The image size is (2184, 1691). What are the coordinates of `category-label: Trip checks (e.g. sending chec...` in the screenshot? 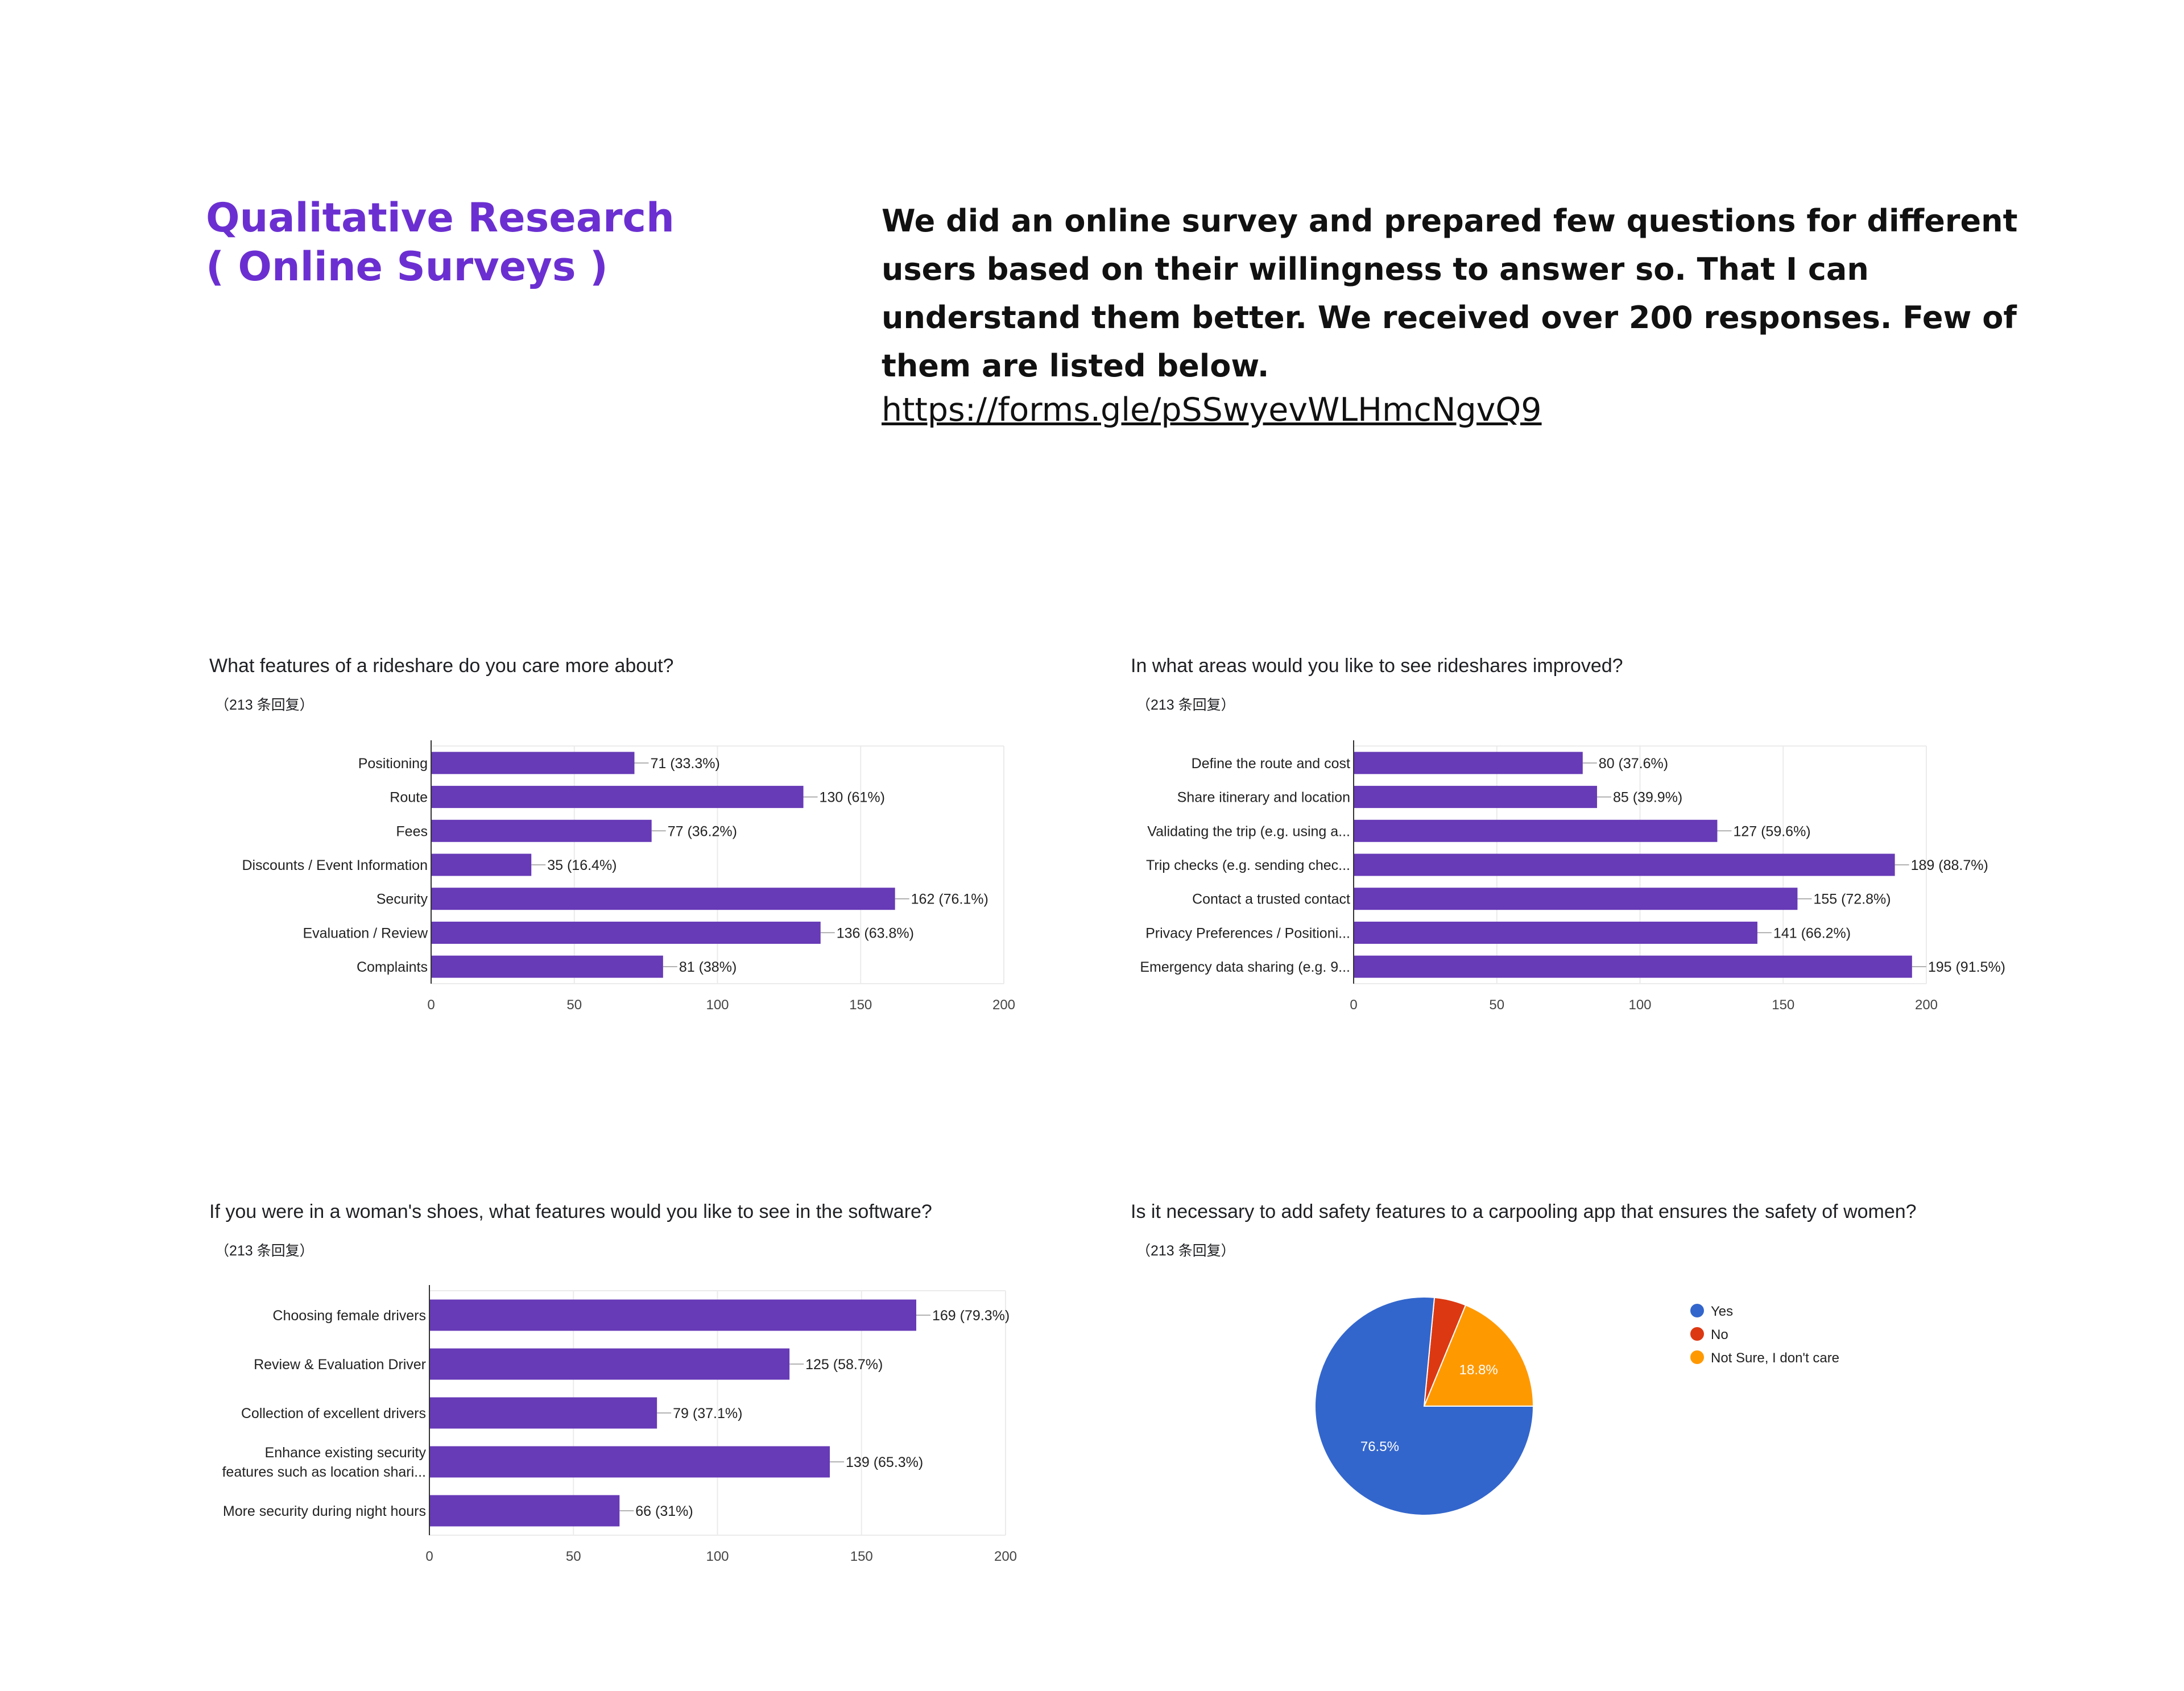 It's located at (1248, 865).